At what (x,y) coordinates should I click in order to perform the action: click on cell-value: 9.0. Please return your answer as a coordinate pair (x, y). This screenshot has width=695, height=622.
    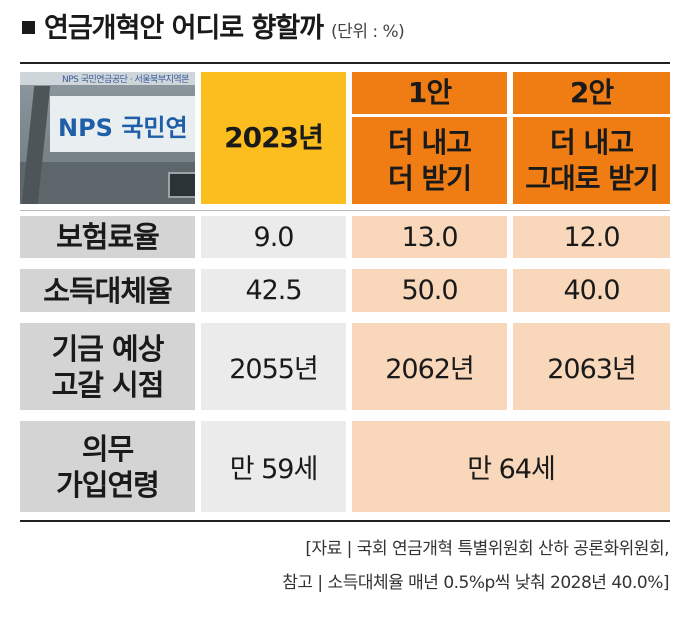
    Looking at the image, I should click on (274, 237).